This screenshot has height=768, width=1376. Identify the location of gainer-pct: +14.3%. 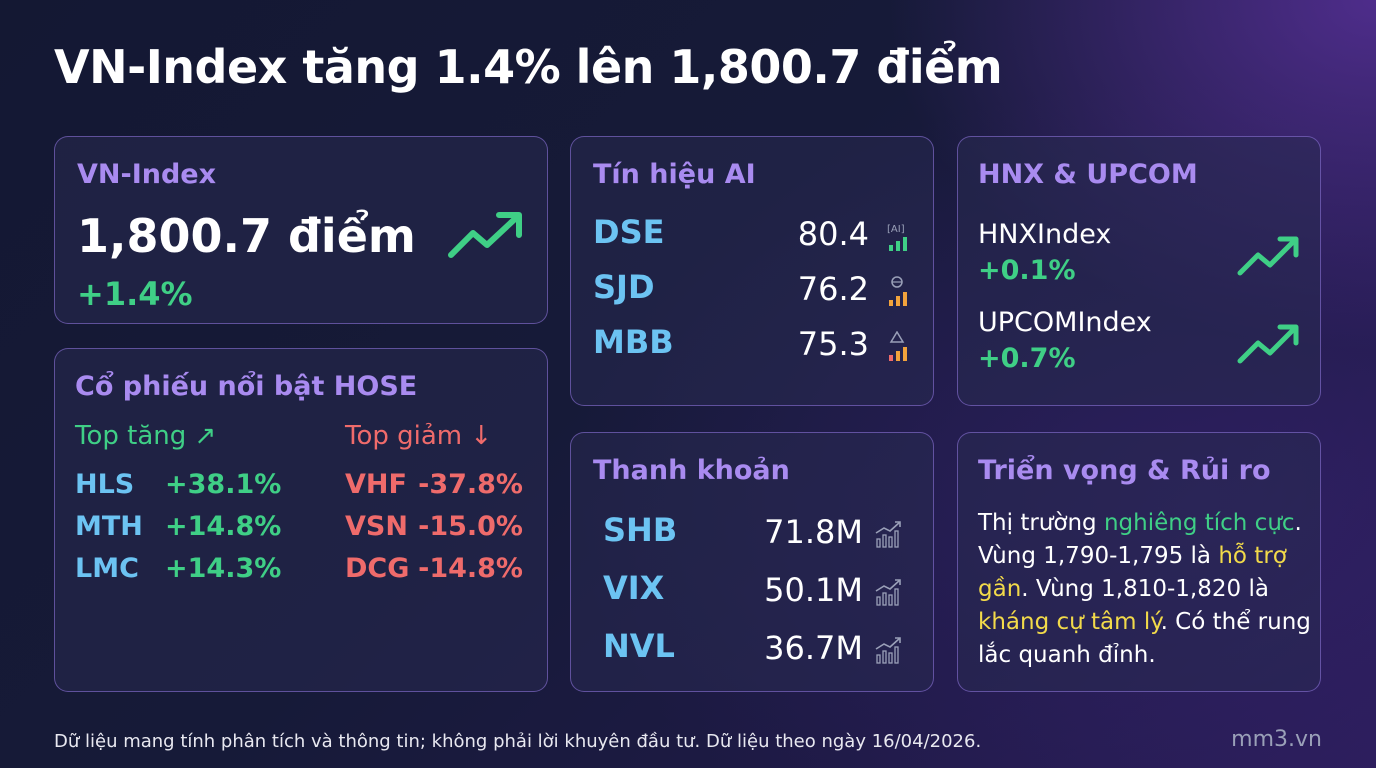
(223, 568).